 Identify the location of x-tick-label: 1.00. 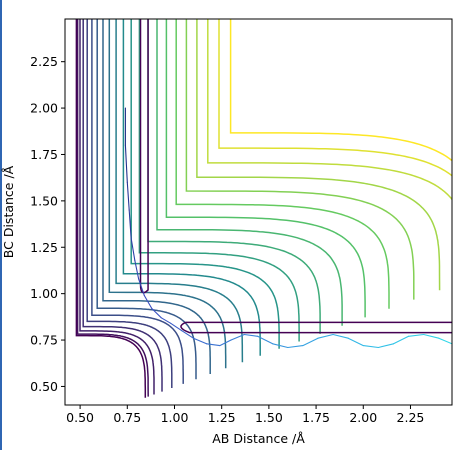
(175, 417).